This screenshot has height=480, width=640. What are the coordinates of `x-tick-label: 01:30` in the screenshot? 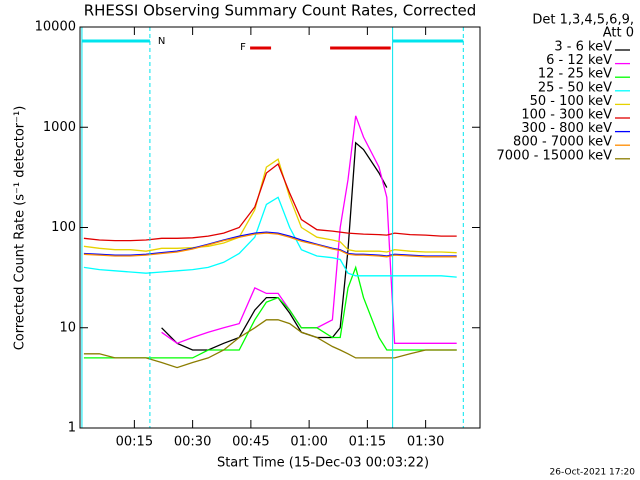 It's located at (425, 442).